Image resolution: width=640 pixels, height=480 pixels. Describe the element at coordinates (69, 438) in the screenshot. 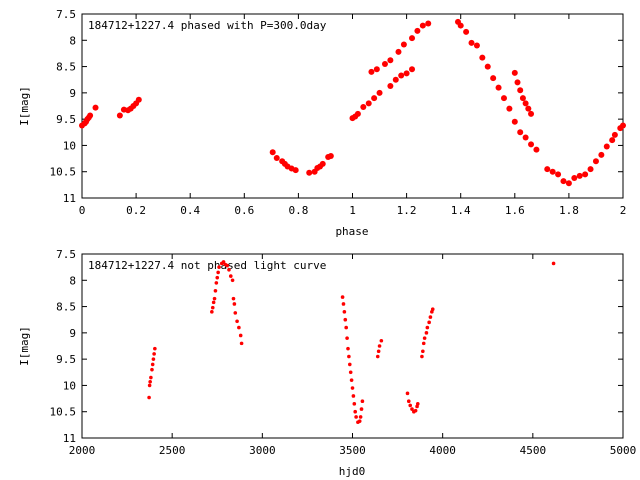

I see `unphased-y-tick-label: 11` at that location.